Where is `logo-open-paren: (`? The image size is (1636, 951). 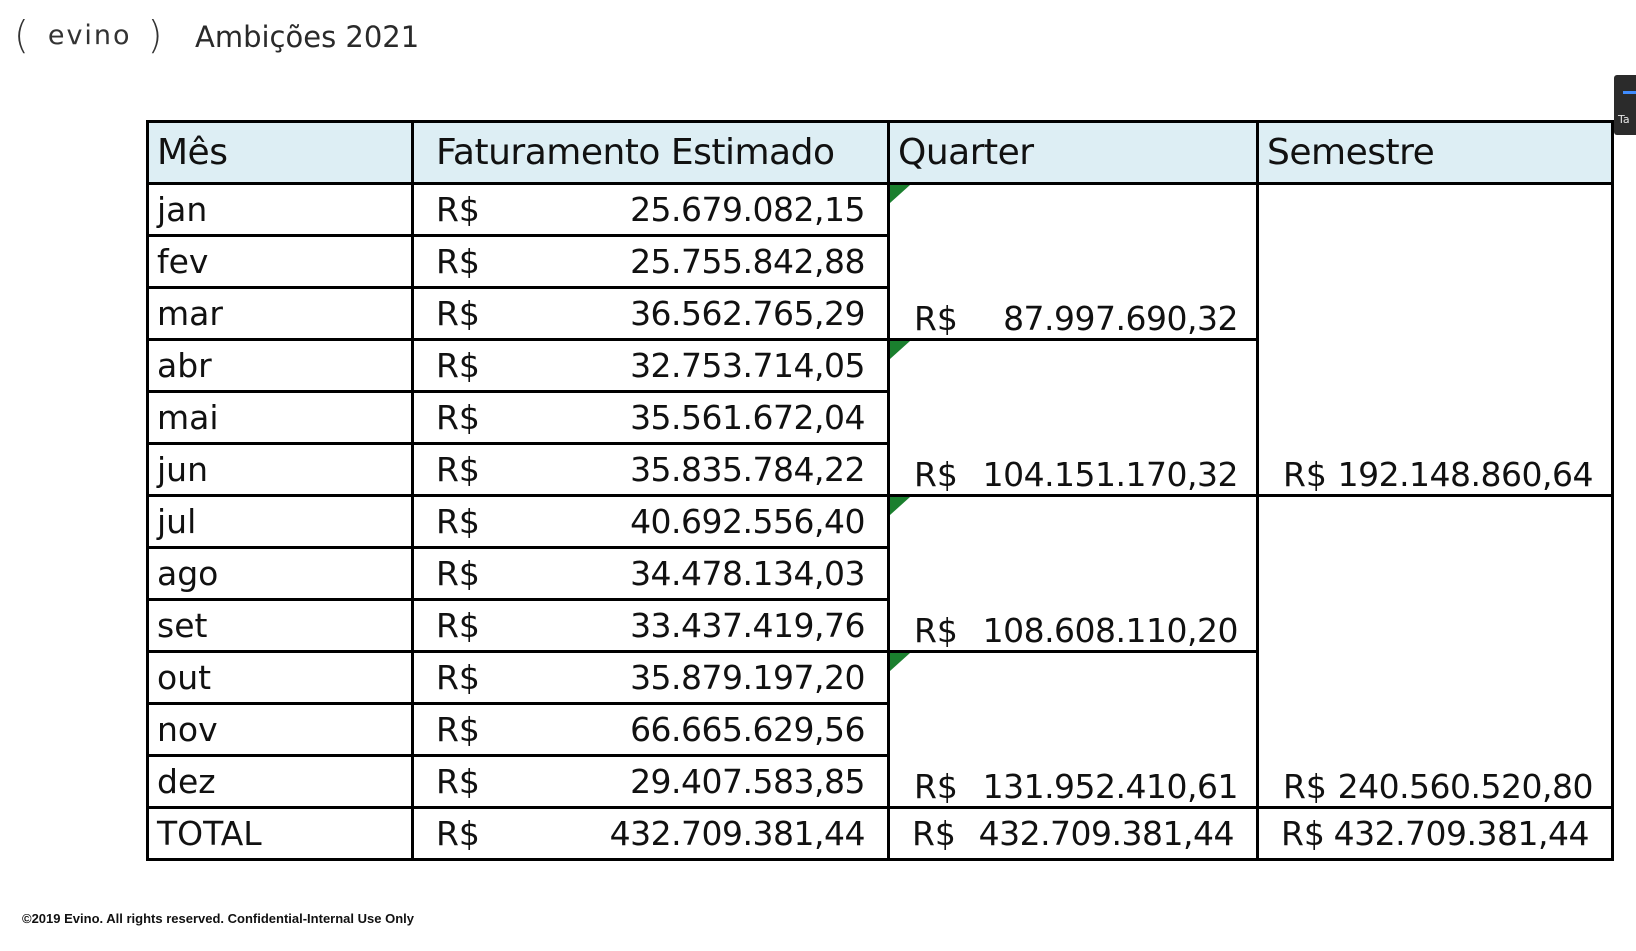
logo-open-paren: ( is located at coordinates (23, 35).